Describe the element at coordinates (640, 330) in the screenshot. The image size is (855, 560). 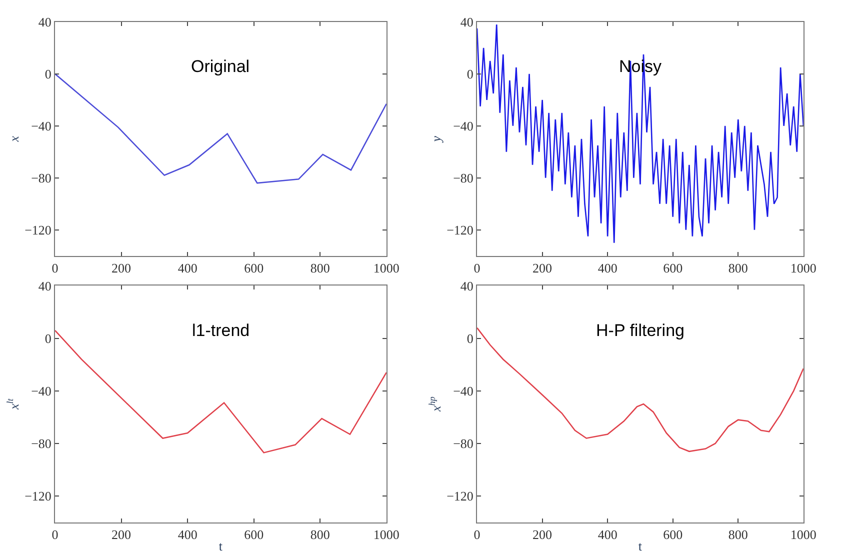
I see `text: H-P filtering` at that location.